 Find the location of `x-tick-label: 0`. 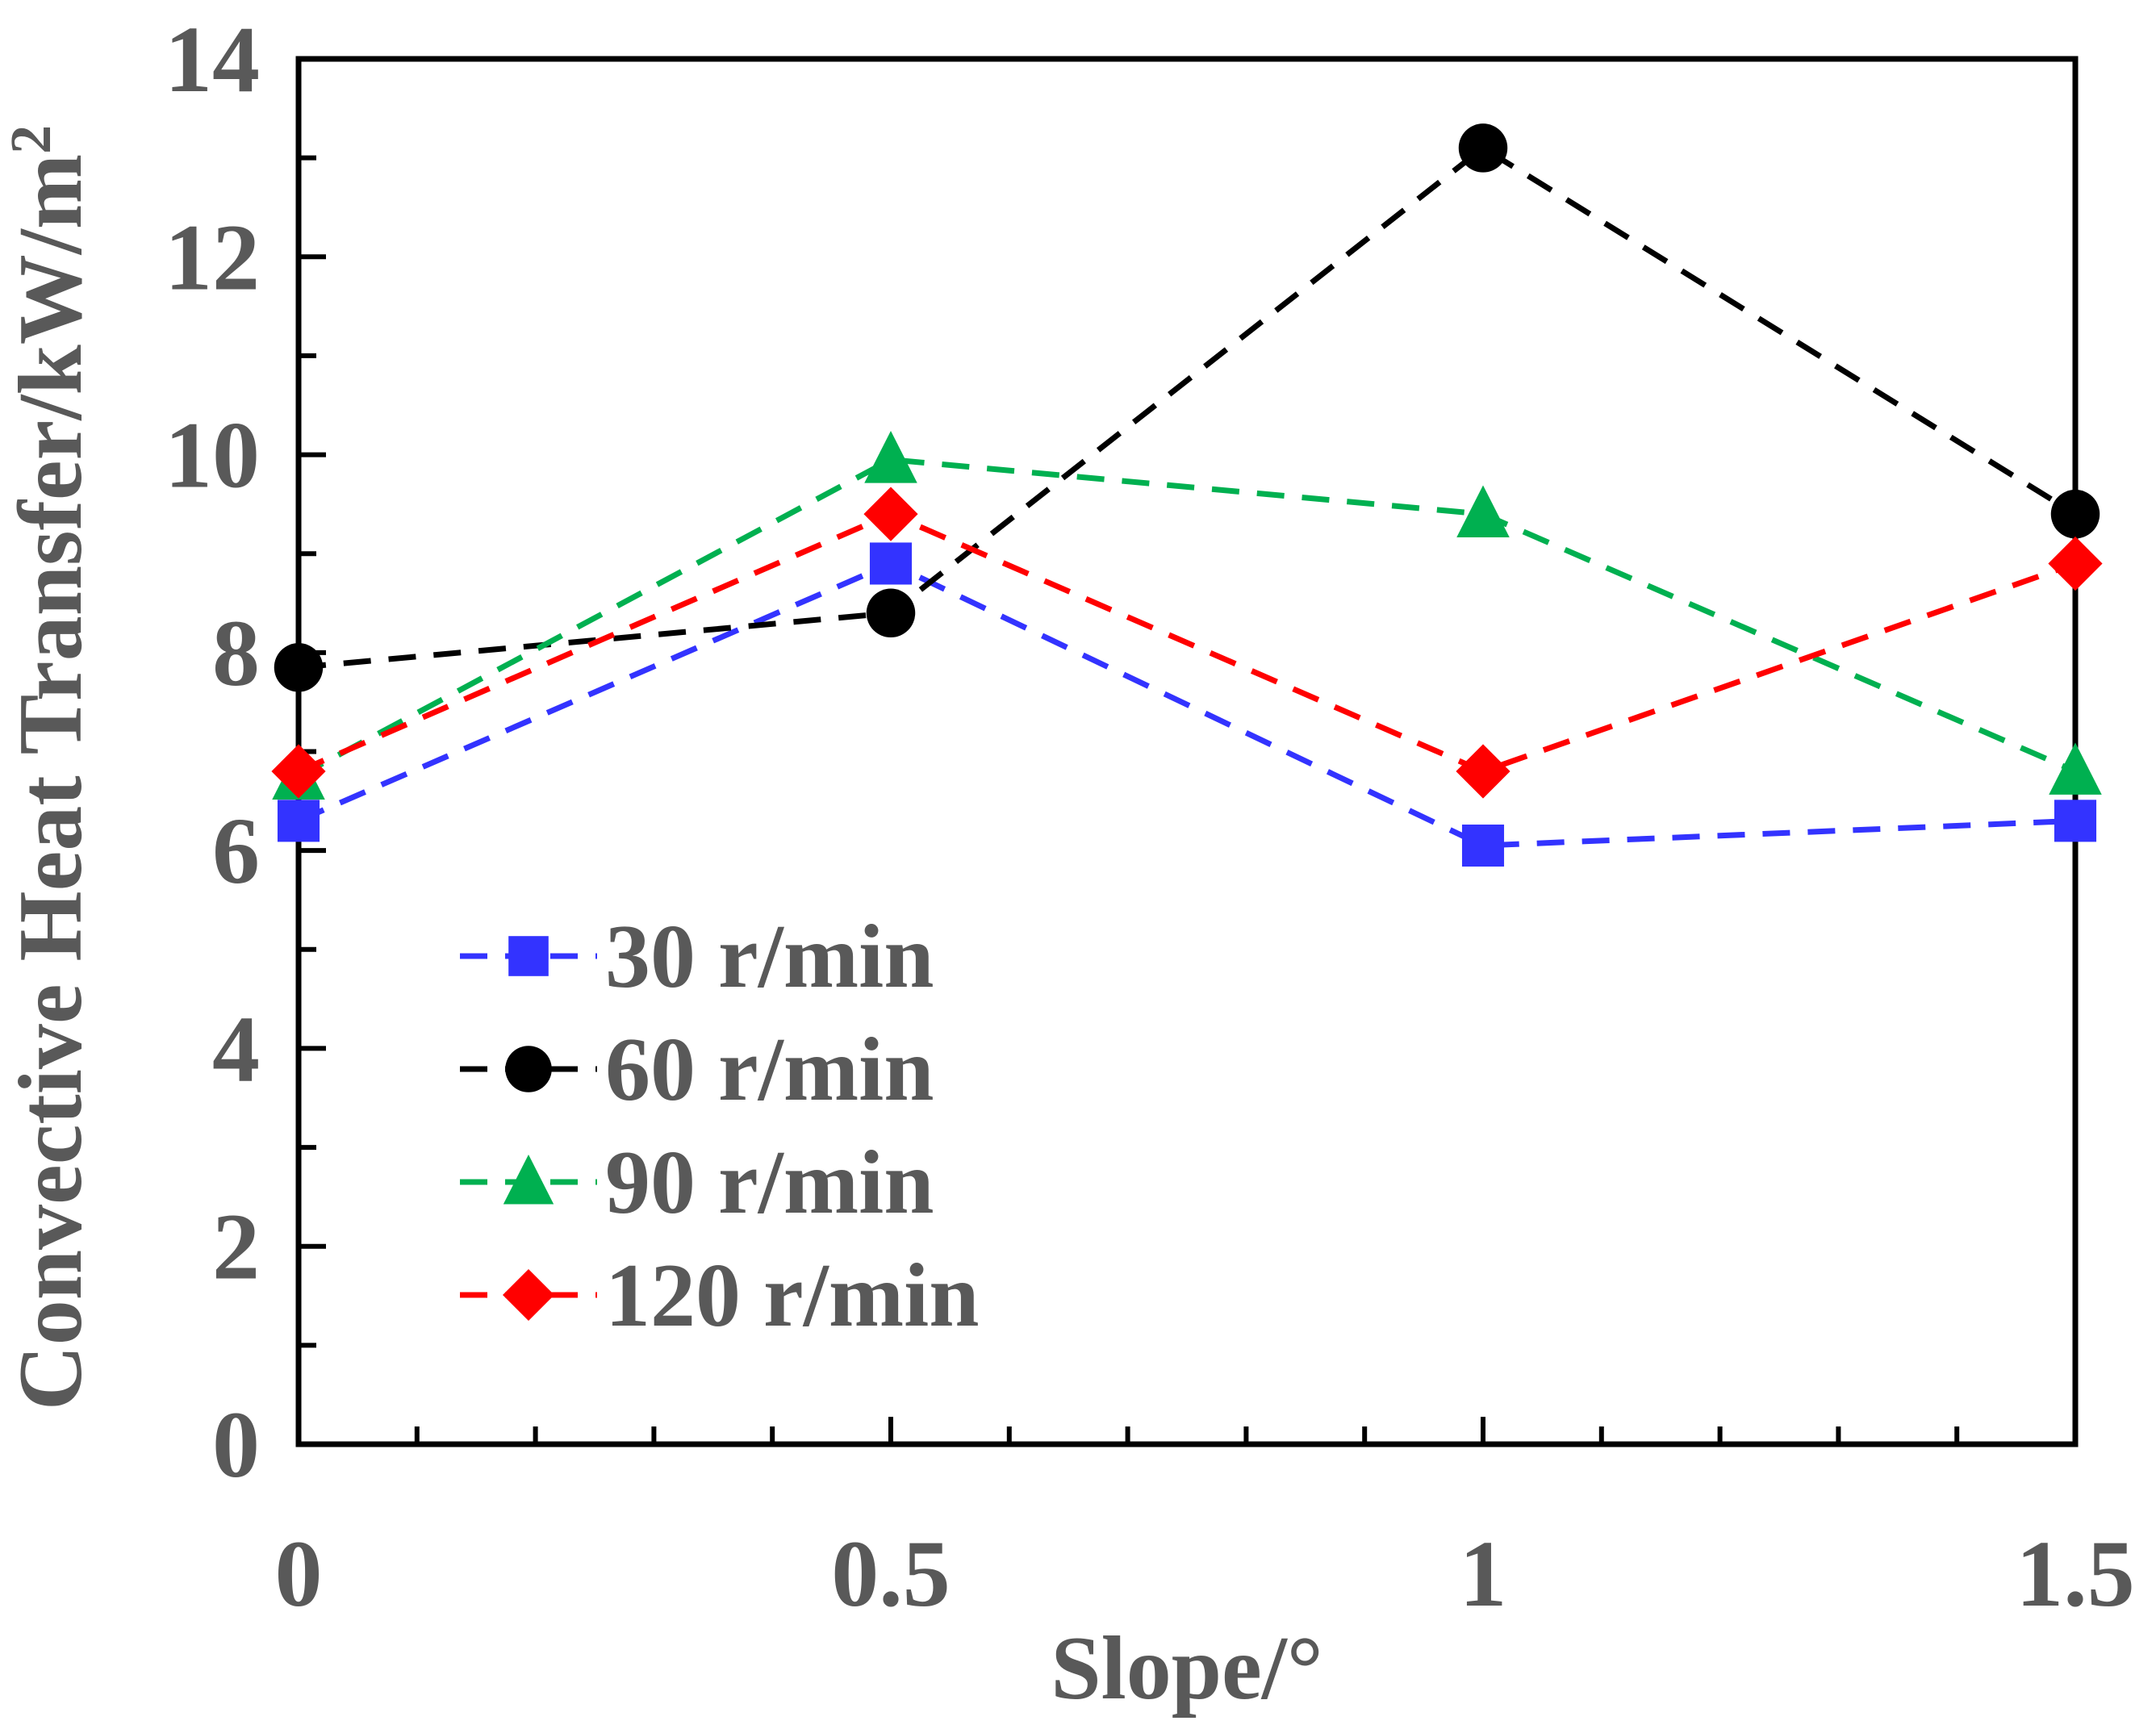

x-tick-label: 0 is located at coordinates (299, 1574).